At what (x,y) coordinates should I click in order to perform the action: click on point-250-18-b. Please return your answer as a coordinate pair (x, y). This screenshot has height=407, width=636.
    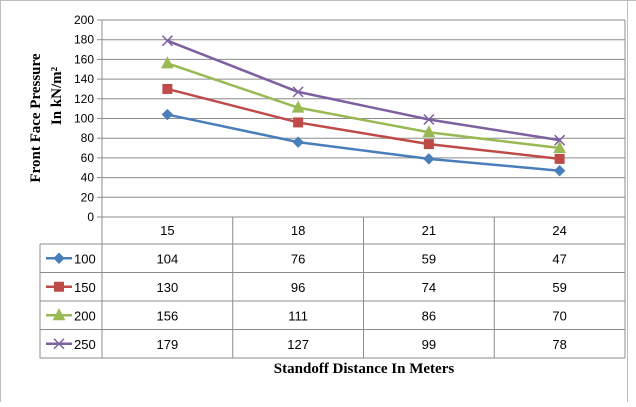
    Looking at the image, I should click on (298, 92).